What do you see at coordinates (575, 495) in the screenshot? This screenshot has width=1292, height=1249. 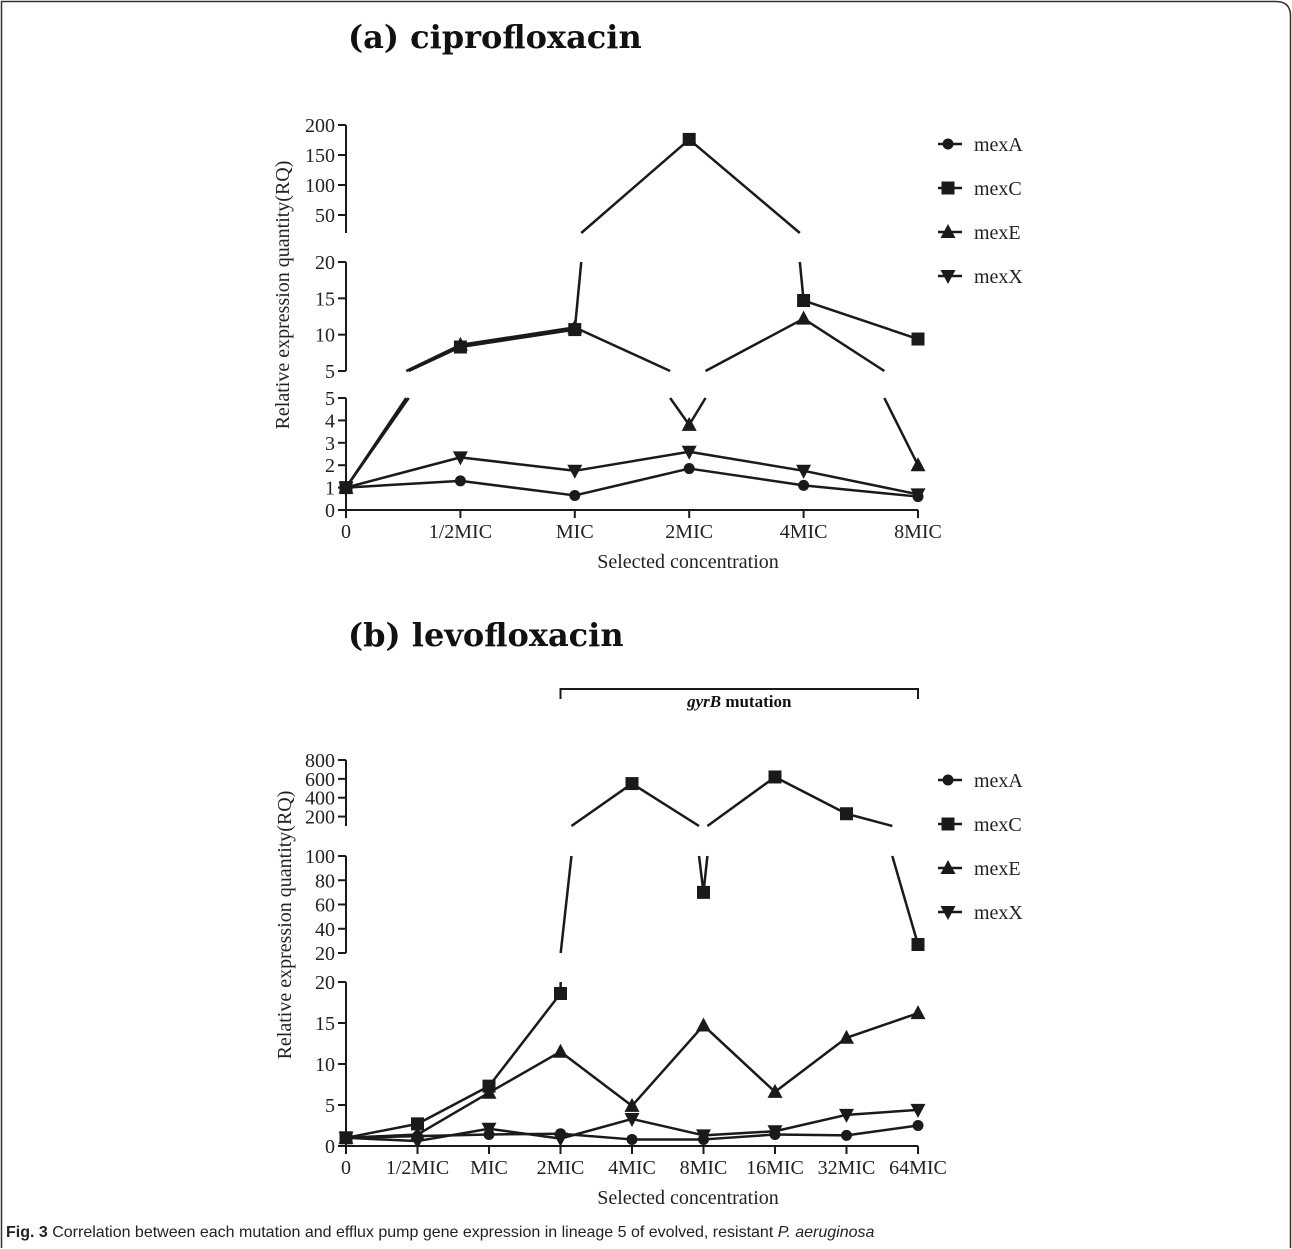 I see `panel-a-point-mexa-mic` at bounding box center [575, 495].